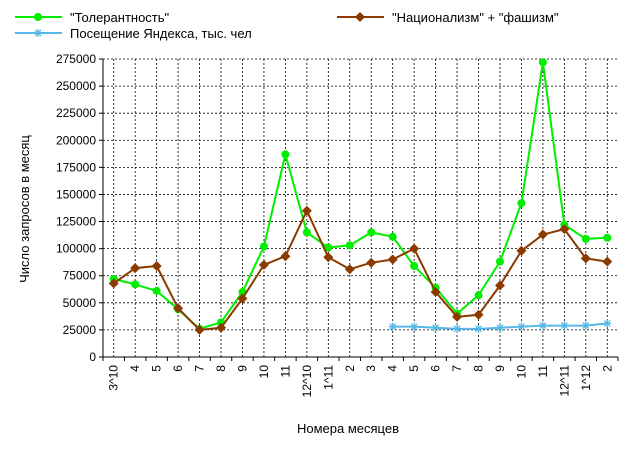 Image resolution: width=627 pixels, height=452 pixels. What do you see at coordinates (135, 368) in the screenshot?
I see `x-tick-label: 4` at bounding box center [135, 368].